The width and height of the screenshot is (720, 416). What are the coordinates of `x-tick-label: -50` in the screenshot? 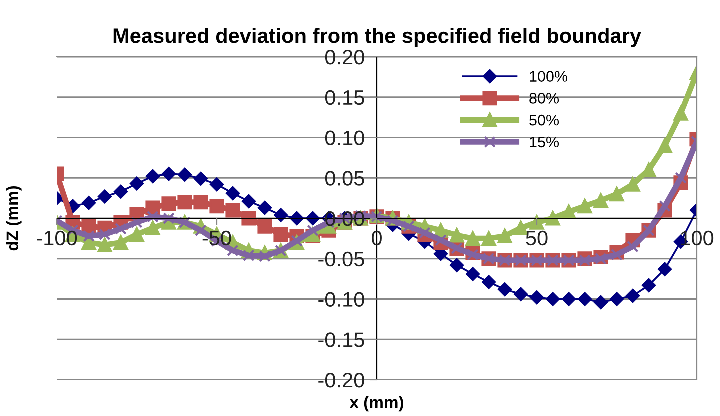 It's located at (217, 238).